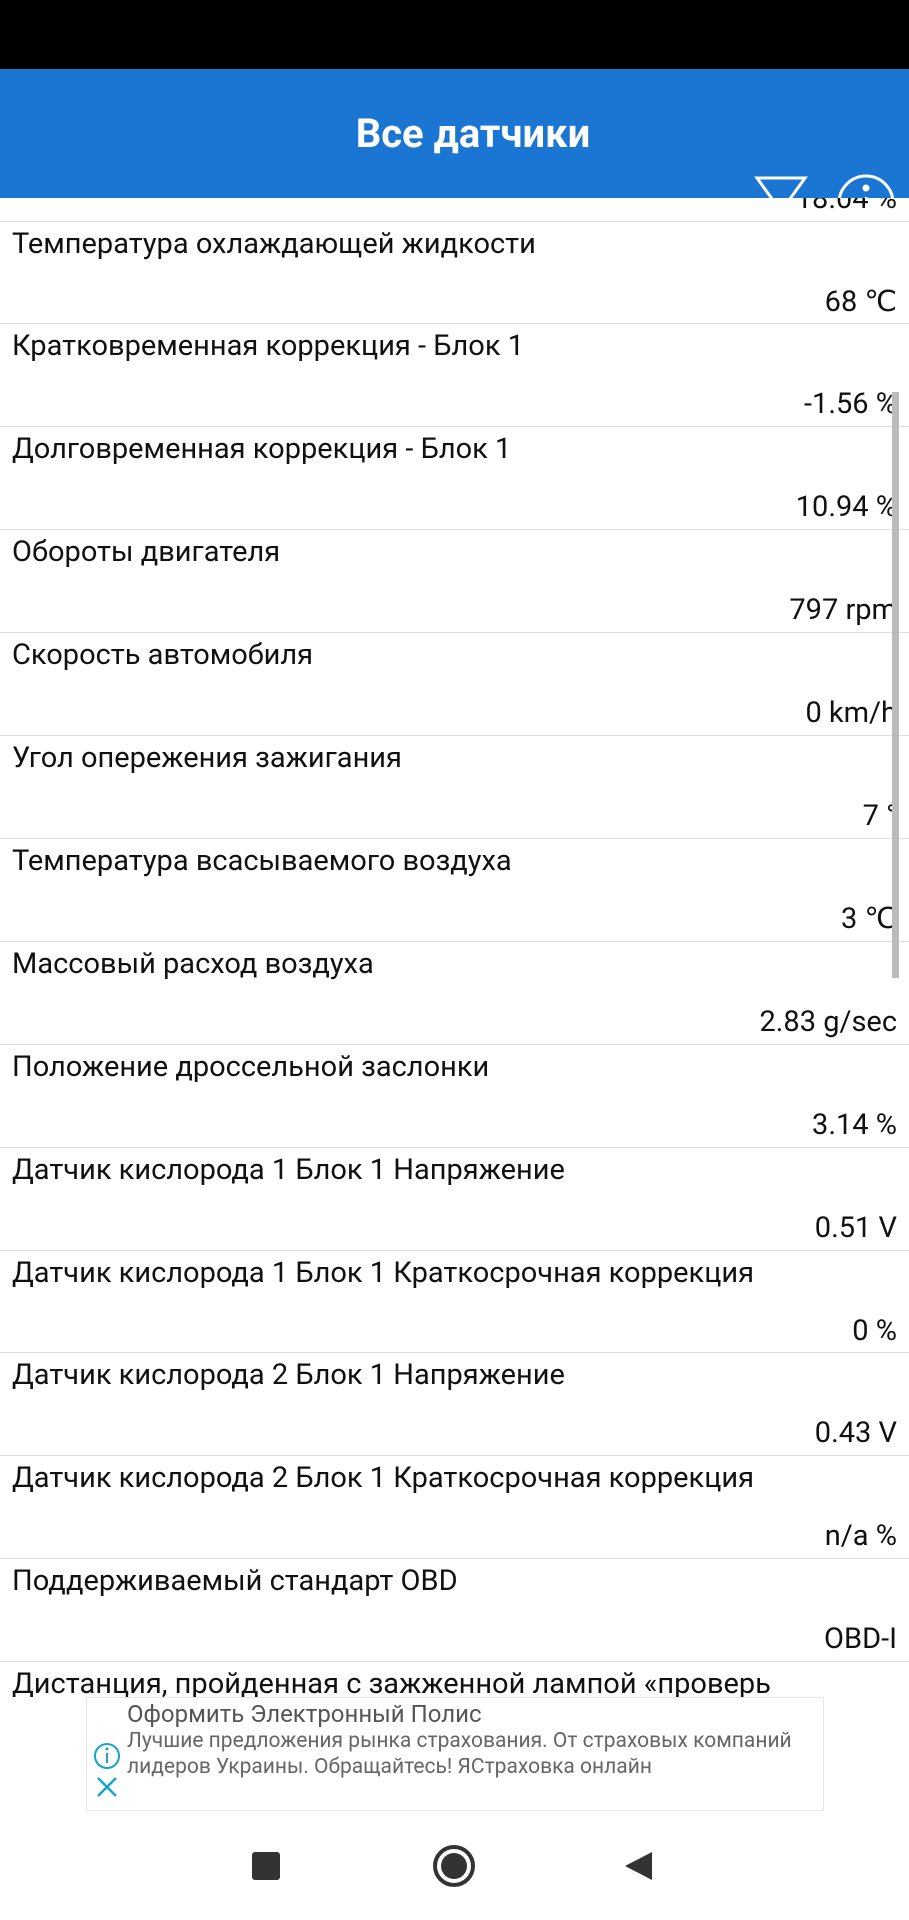 This screenshot has height=1920, width=909. What do you see at coordinates (454, 34) in the screenshot?
I see `status-bar` at bounding box center [454, 34].